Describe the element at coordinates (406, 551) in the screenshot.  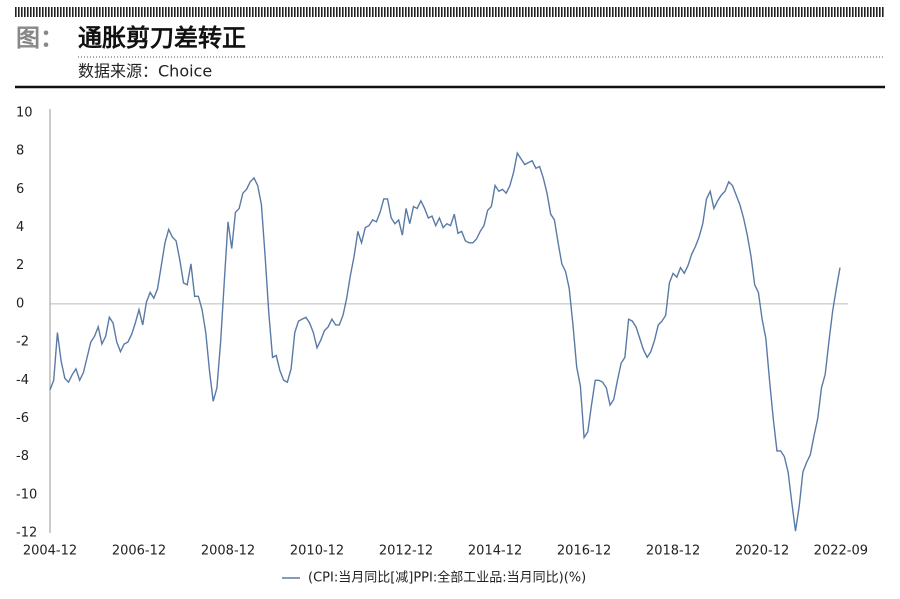
I see `x-tick-label: 2012-12` at that location.